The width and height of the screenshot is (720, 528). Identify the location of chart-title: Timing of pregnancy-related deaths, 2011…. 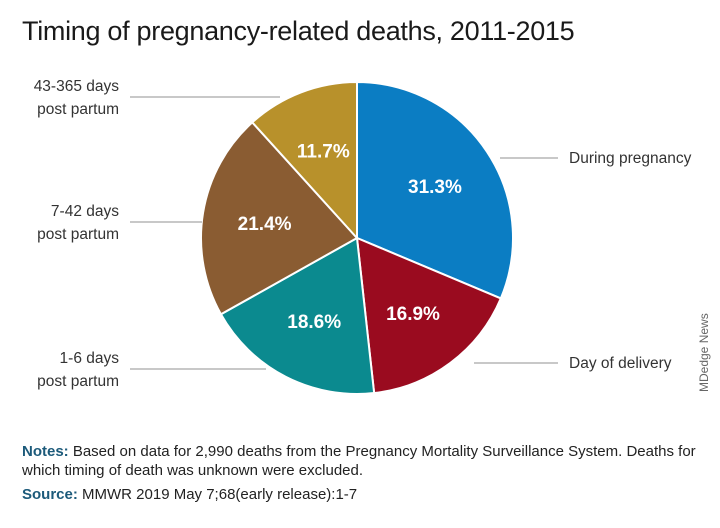
(298, 31).